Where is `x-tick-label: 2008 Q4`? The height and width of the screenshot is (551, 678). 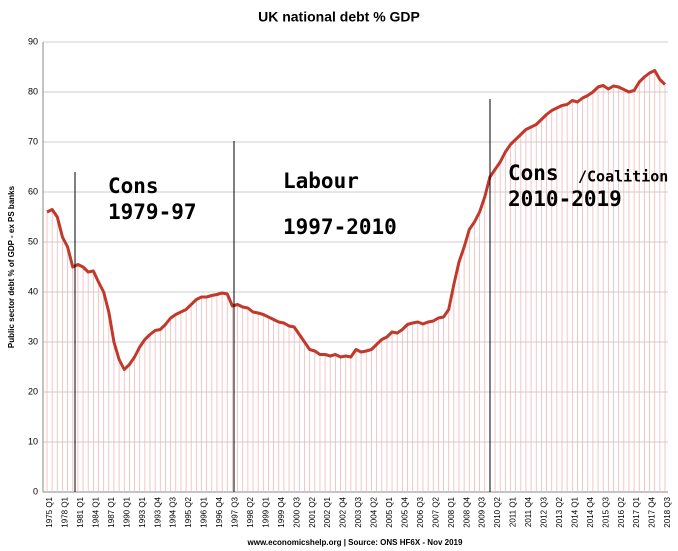 x-tick-label: 2008 Q4 is located at coordinates (466, 511).